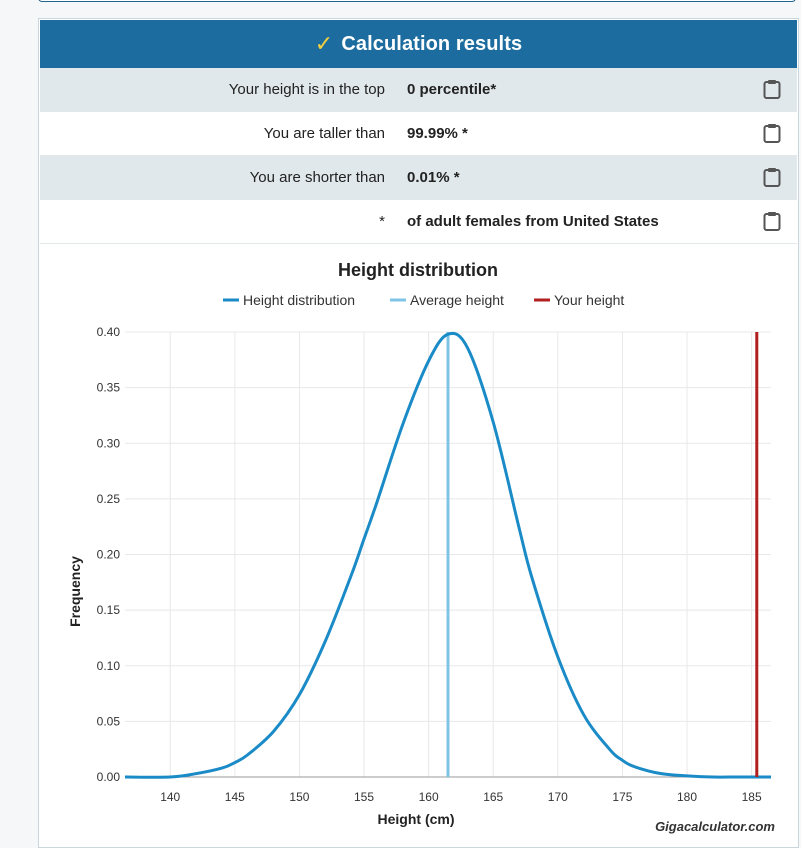 The height and width of the screenshot is (848, 801). I want to click on x-tick-label: 140, so click(170, 797).